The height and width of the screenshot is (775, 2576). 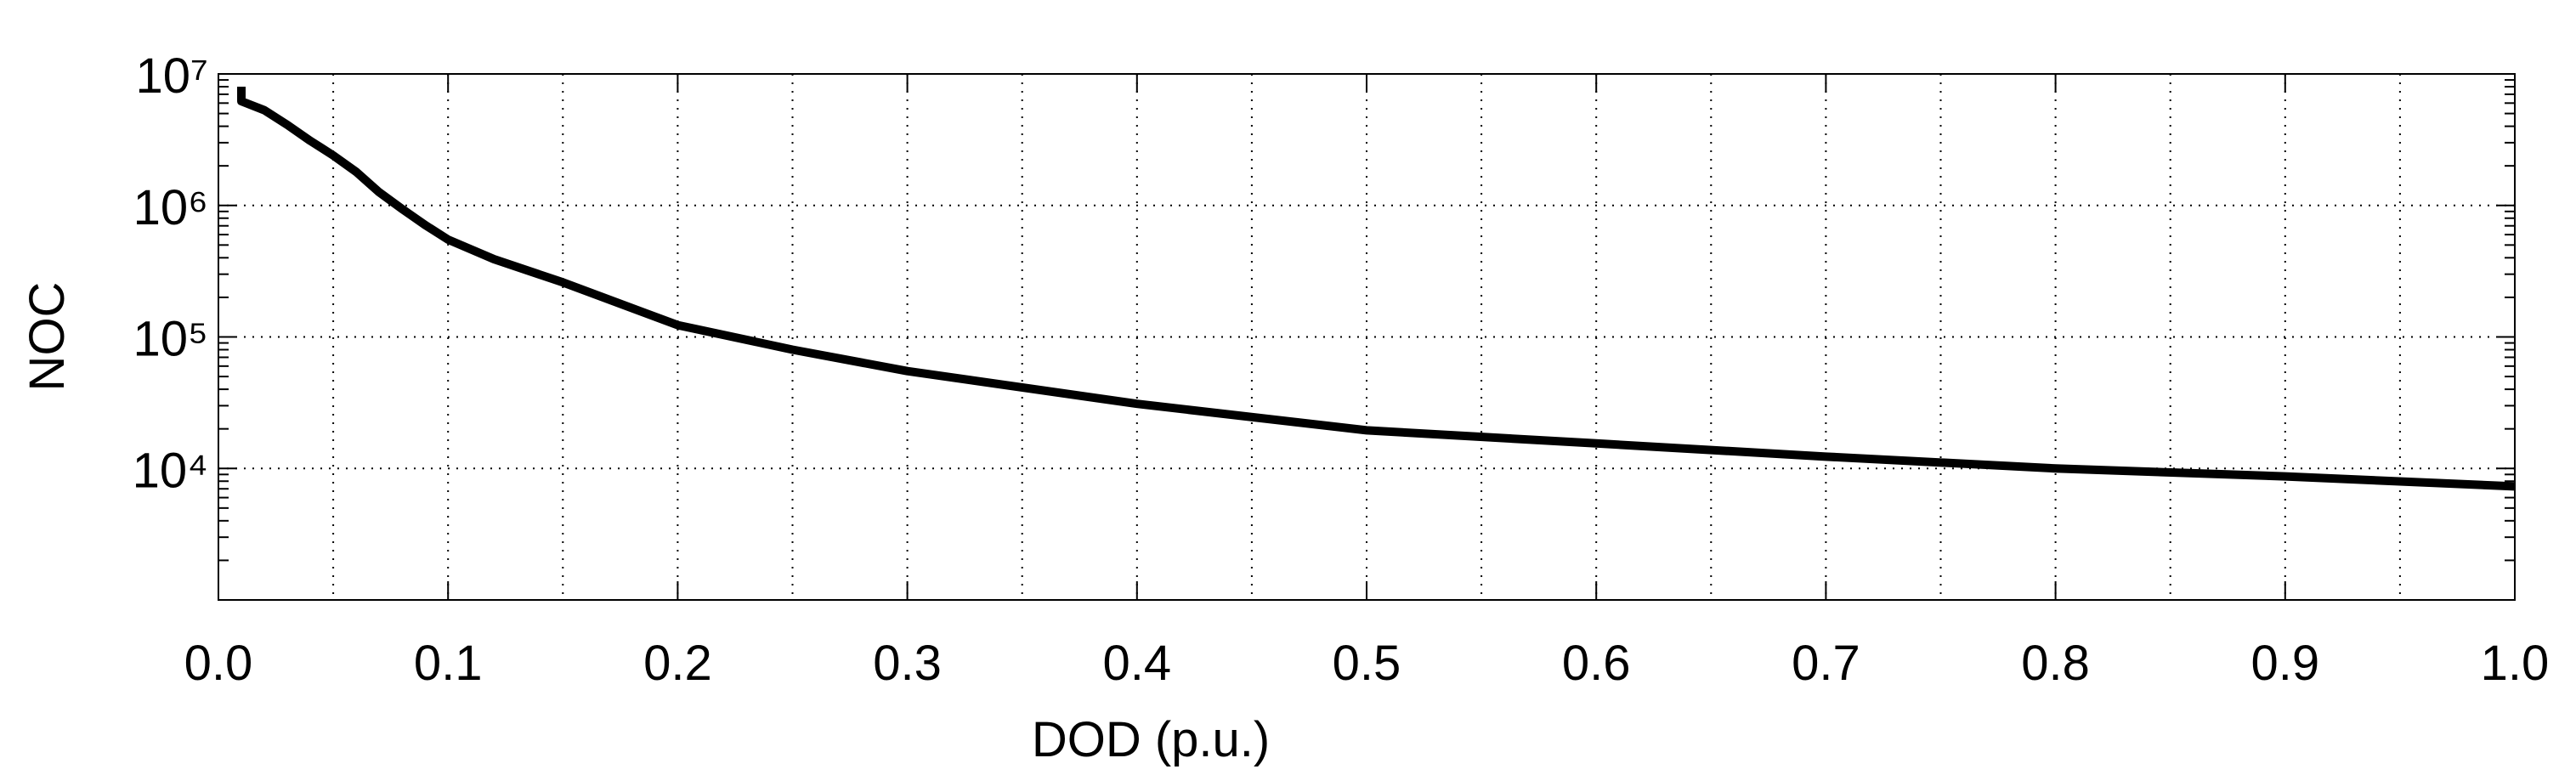 I want to click on x-axis-label: DOD (p.u.), so click(x=1151, y=739).